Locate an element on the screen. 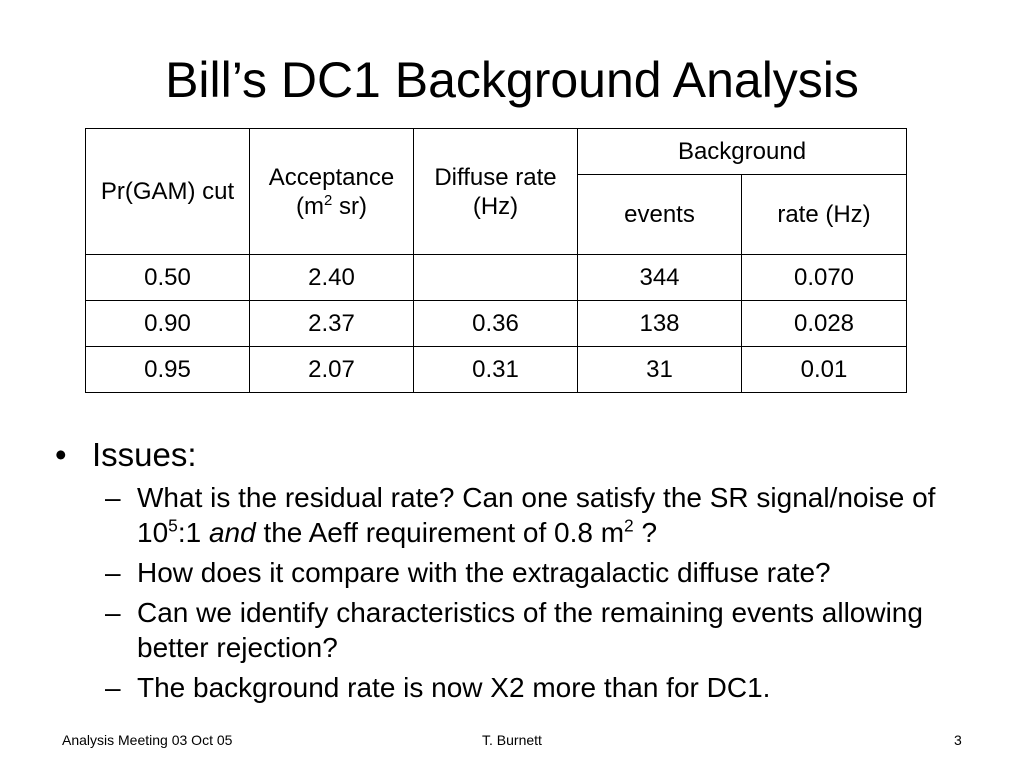 The height and width of the screenshot is (768, 1024). cell-diffuse: 0.36 is located at coordinates (495, 323).